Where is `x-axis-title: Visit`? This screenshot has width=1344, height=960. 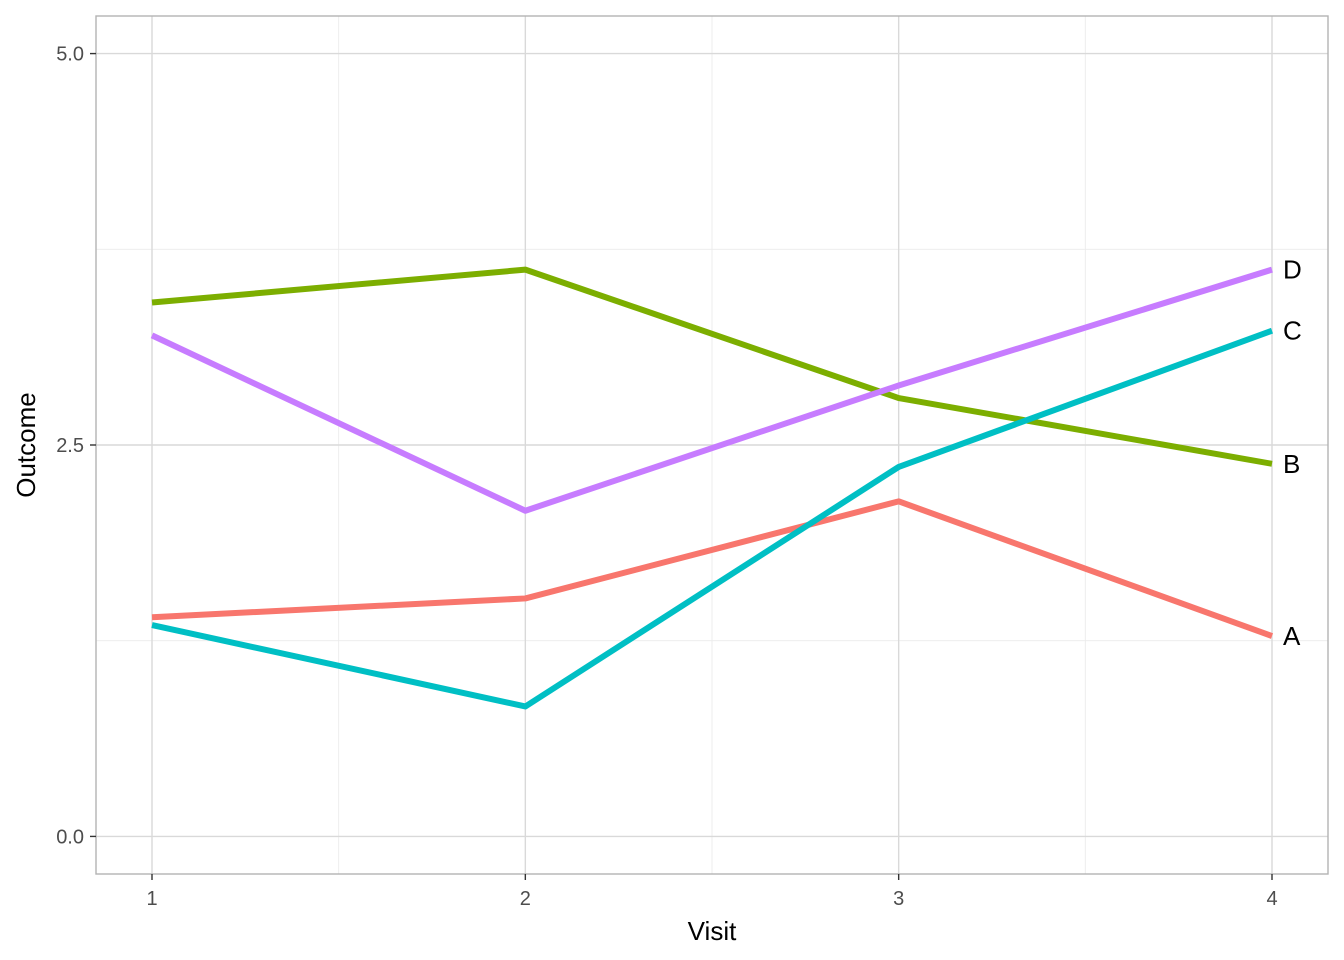
x-axis-title: Visit is located at coordinates (712, 931).